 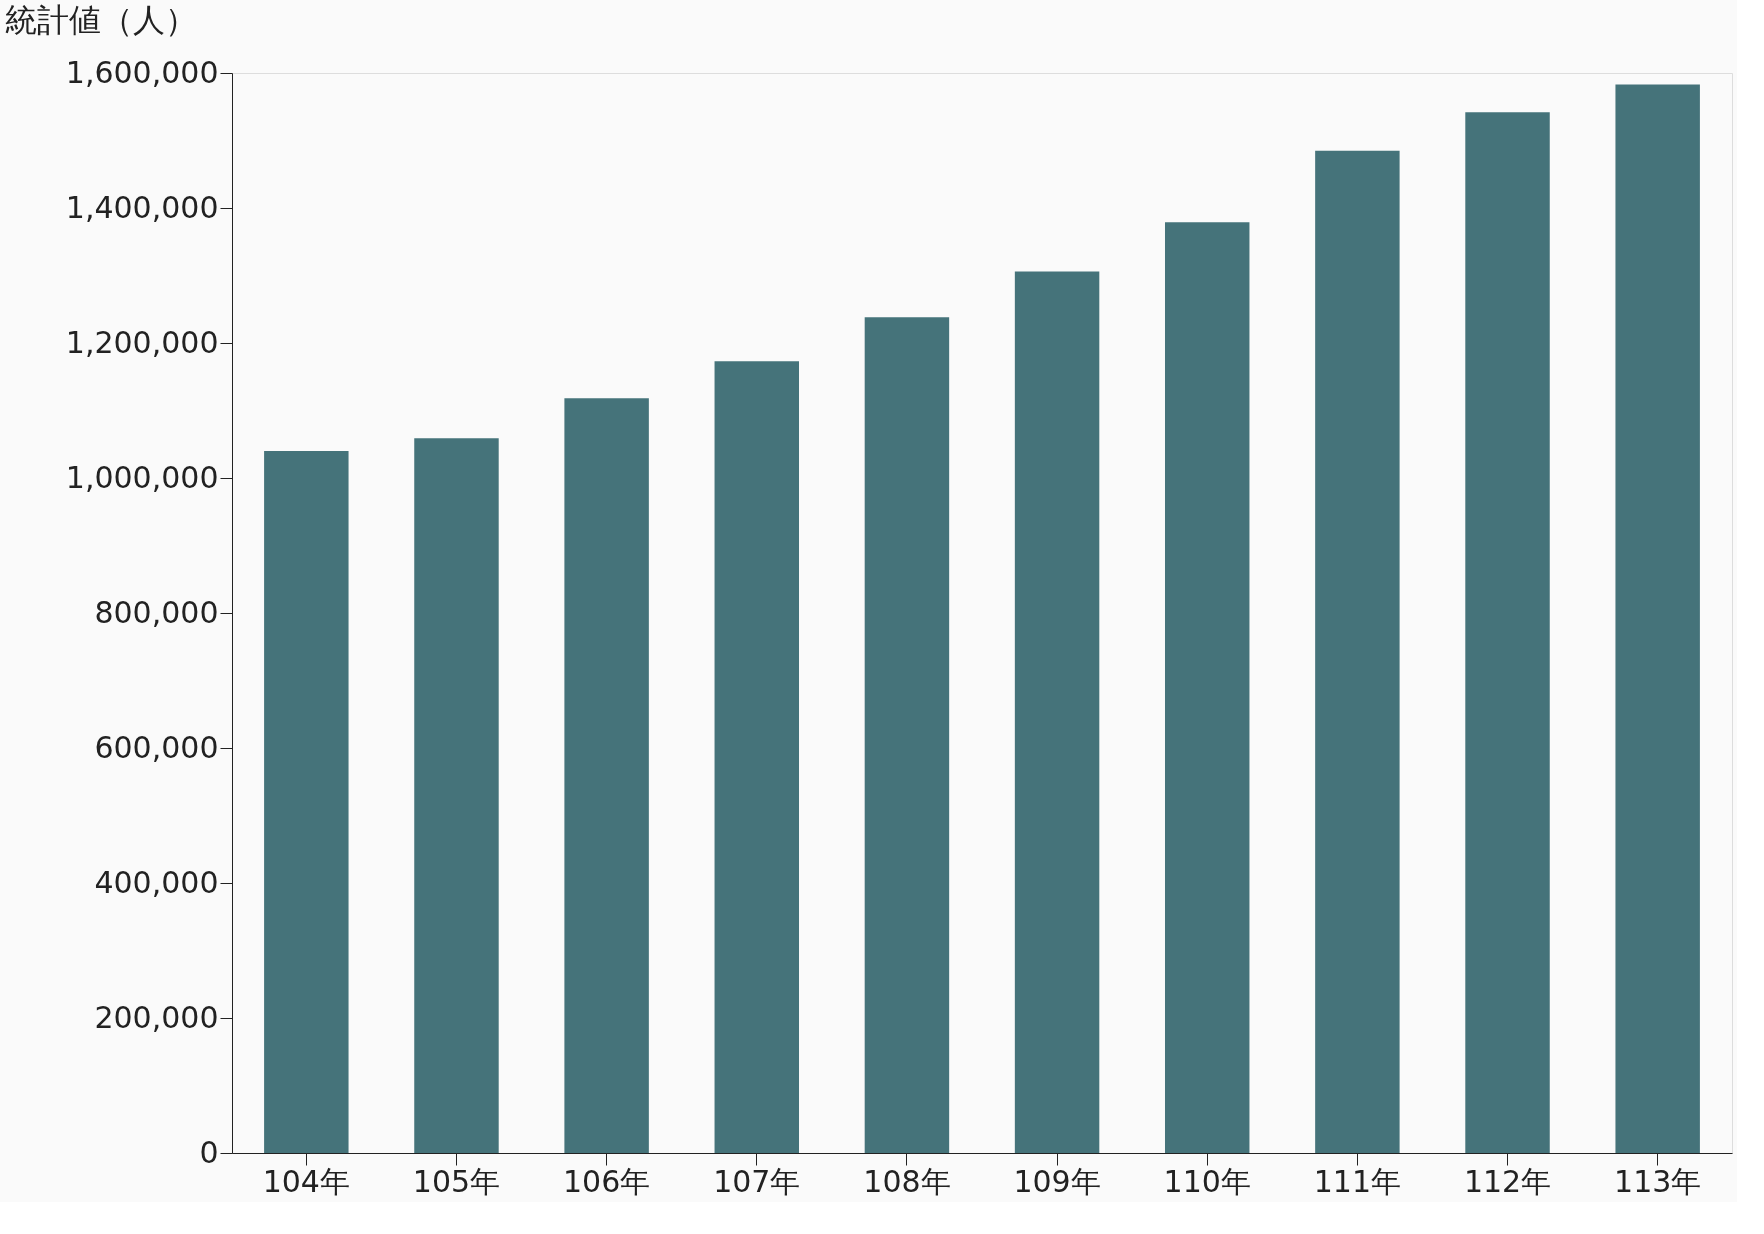 What do you see at coordinates (757, 1181) in the screenshot?
I see `x-tick-label: 107年` at bounding box center [757, 1181].